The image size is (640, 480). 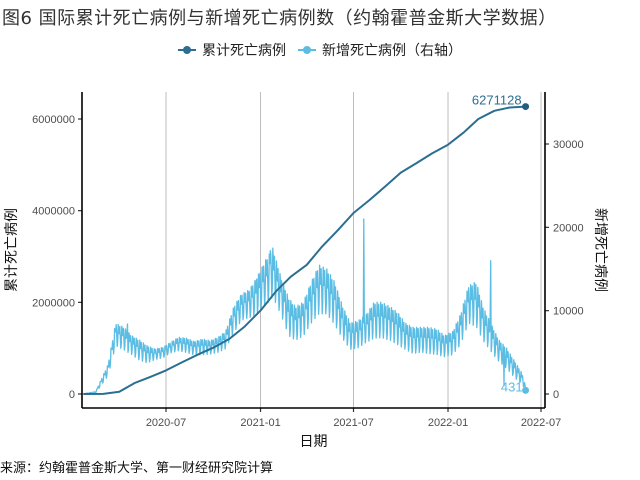 What do you see at coordinates (556, 395) in the screenshot?
I see `y-right-tick-label: 0` at bounding box center [556, 395].